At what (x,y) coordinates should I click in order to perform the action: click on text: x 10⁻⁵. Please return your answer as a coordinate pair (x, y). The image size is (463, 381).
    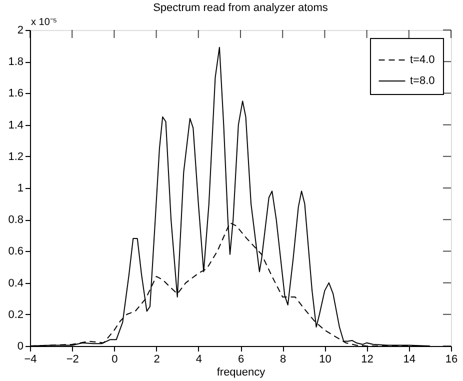
    Looking at the image, I should click on (44, 22).